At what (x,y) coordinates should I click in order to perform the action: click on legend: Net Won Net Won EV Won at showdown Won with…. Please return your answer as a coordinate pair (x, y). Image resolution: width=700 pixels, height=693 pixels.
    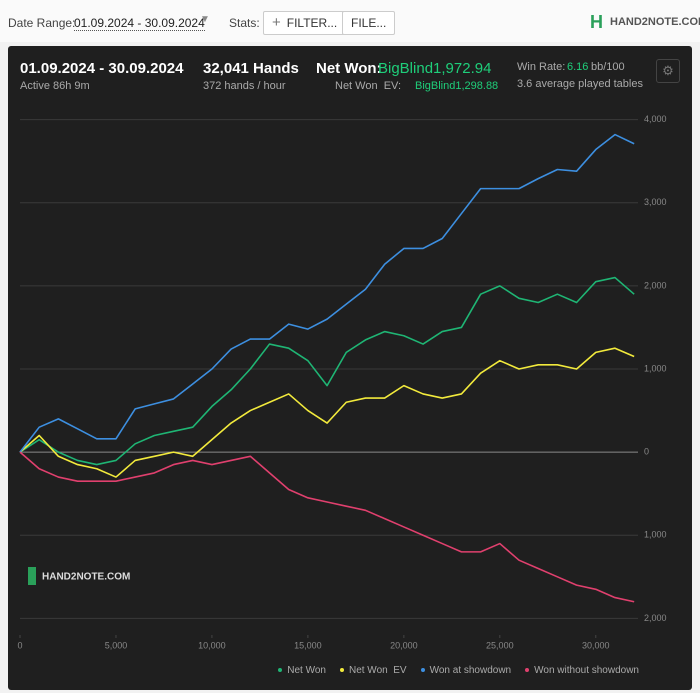
    Looking at the image, I should click on (458, 670).